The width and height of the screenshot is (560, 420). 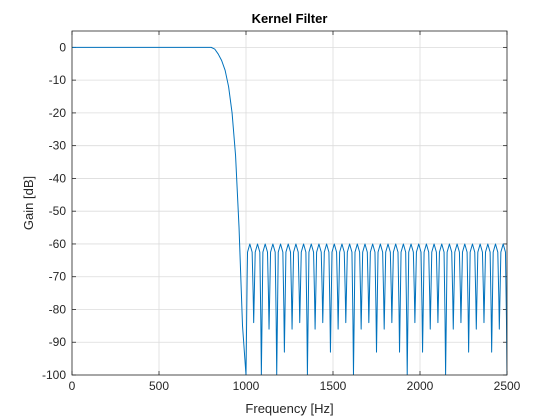 I want to click on y-tick-label: -50, so click(x=58, y=211).